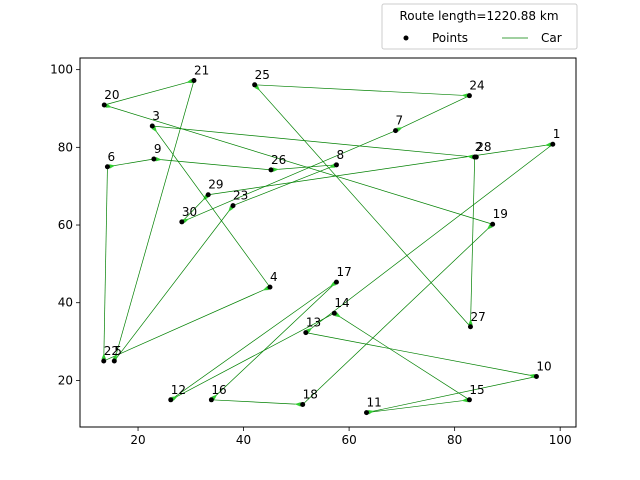  I want to click on point-label: 11, so click(374, 403).